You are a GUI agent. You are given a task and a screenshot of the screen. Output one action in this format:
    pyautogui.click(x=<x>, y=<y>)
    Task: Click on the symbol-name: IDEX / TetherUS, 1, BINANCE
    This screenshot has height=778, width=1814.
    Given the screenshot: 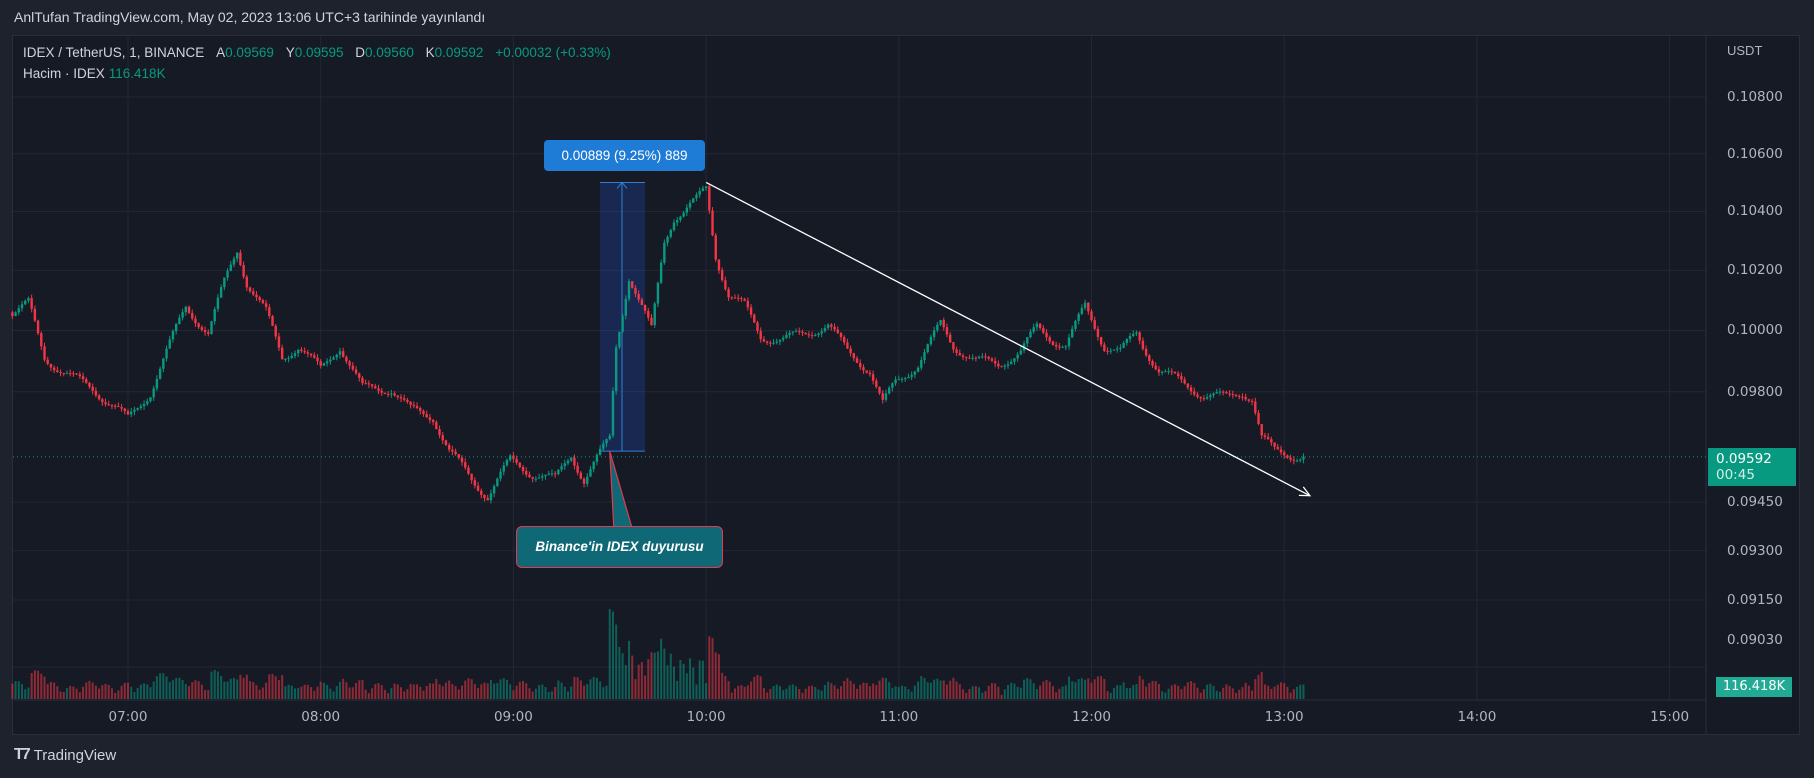 What is the action you would take?
    pyautogui.click(x=114, y=52)
    